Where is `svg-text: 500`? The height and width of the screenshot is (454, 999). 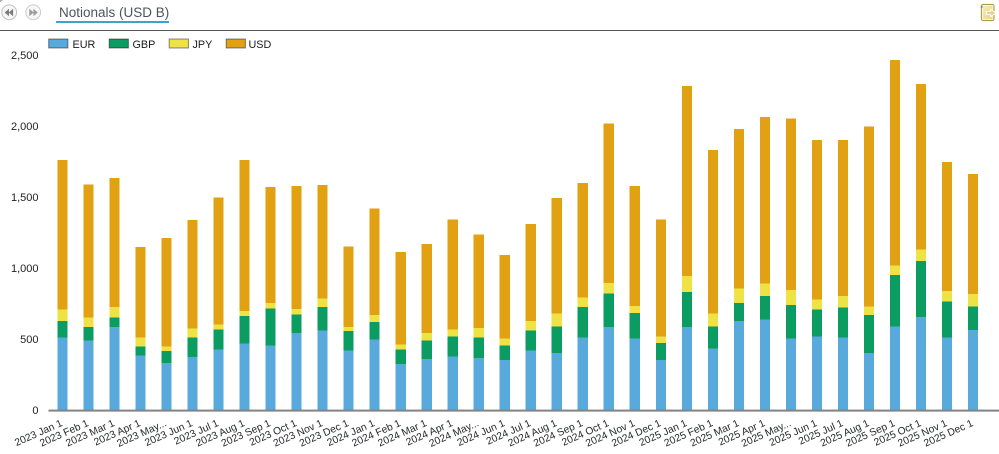
svg-text: 500 is located at coordinates (29, 340).